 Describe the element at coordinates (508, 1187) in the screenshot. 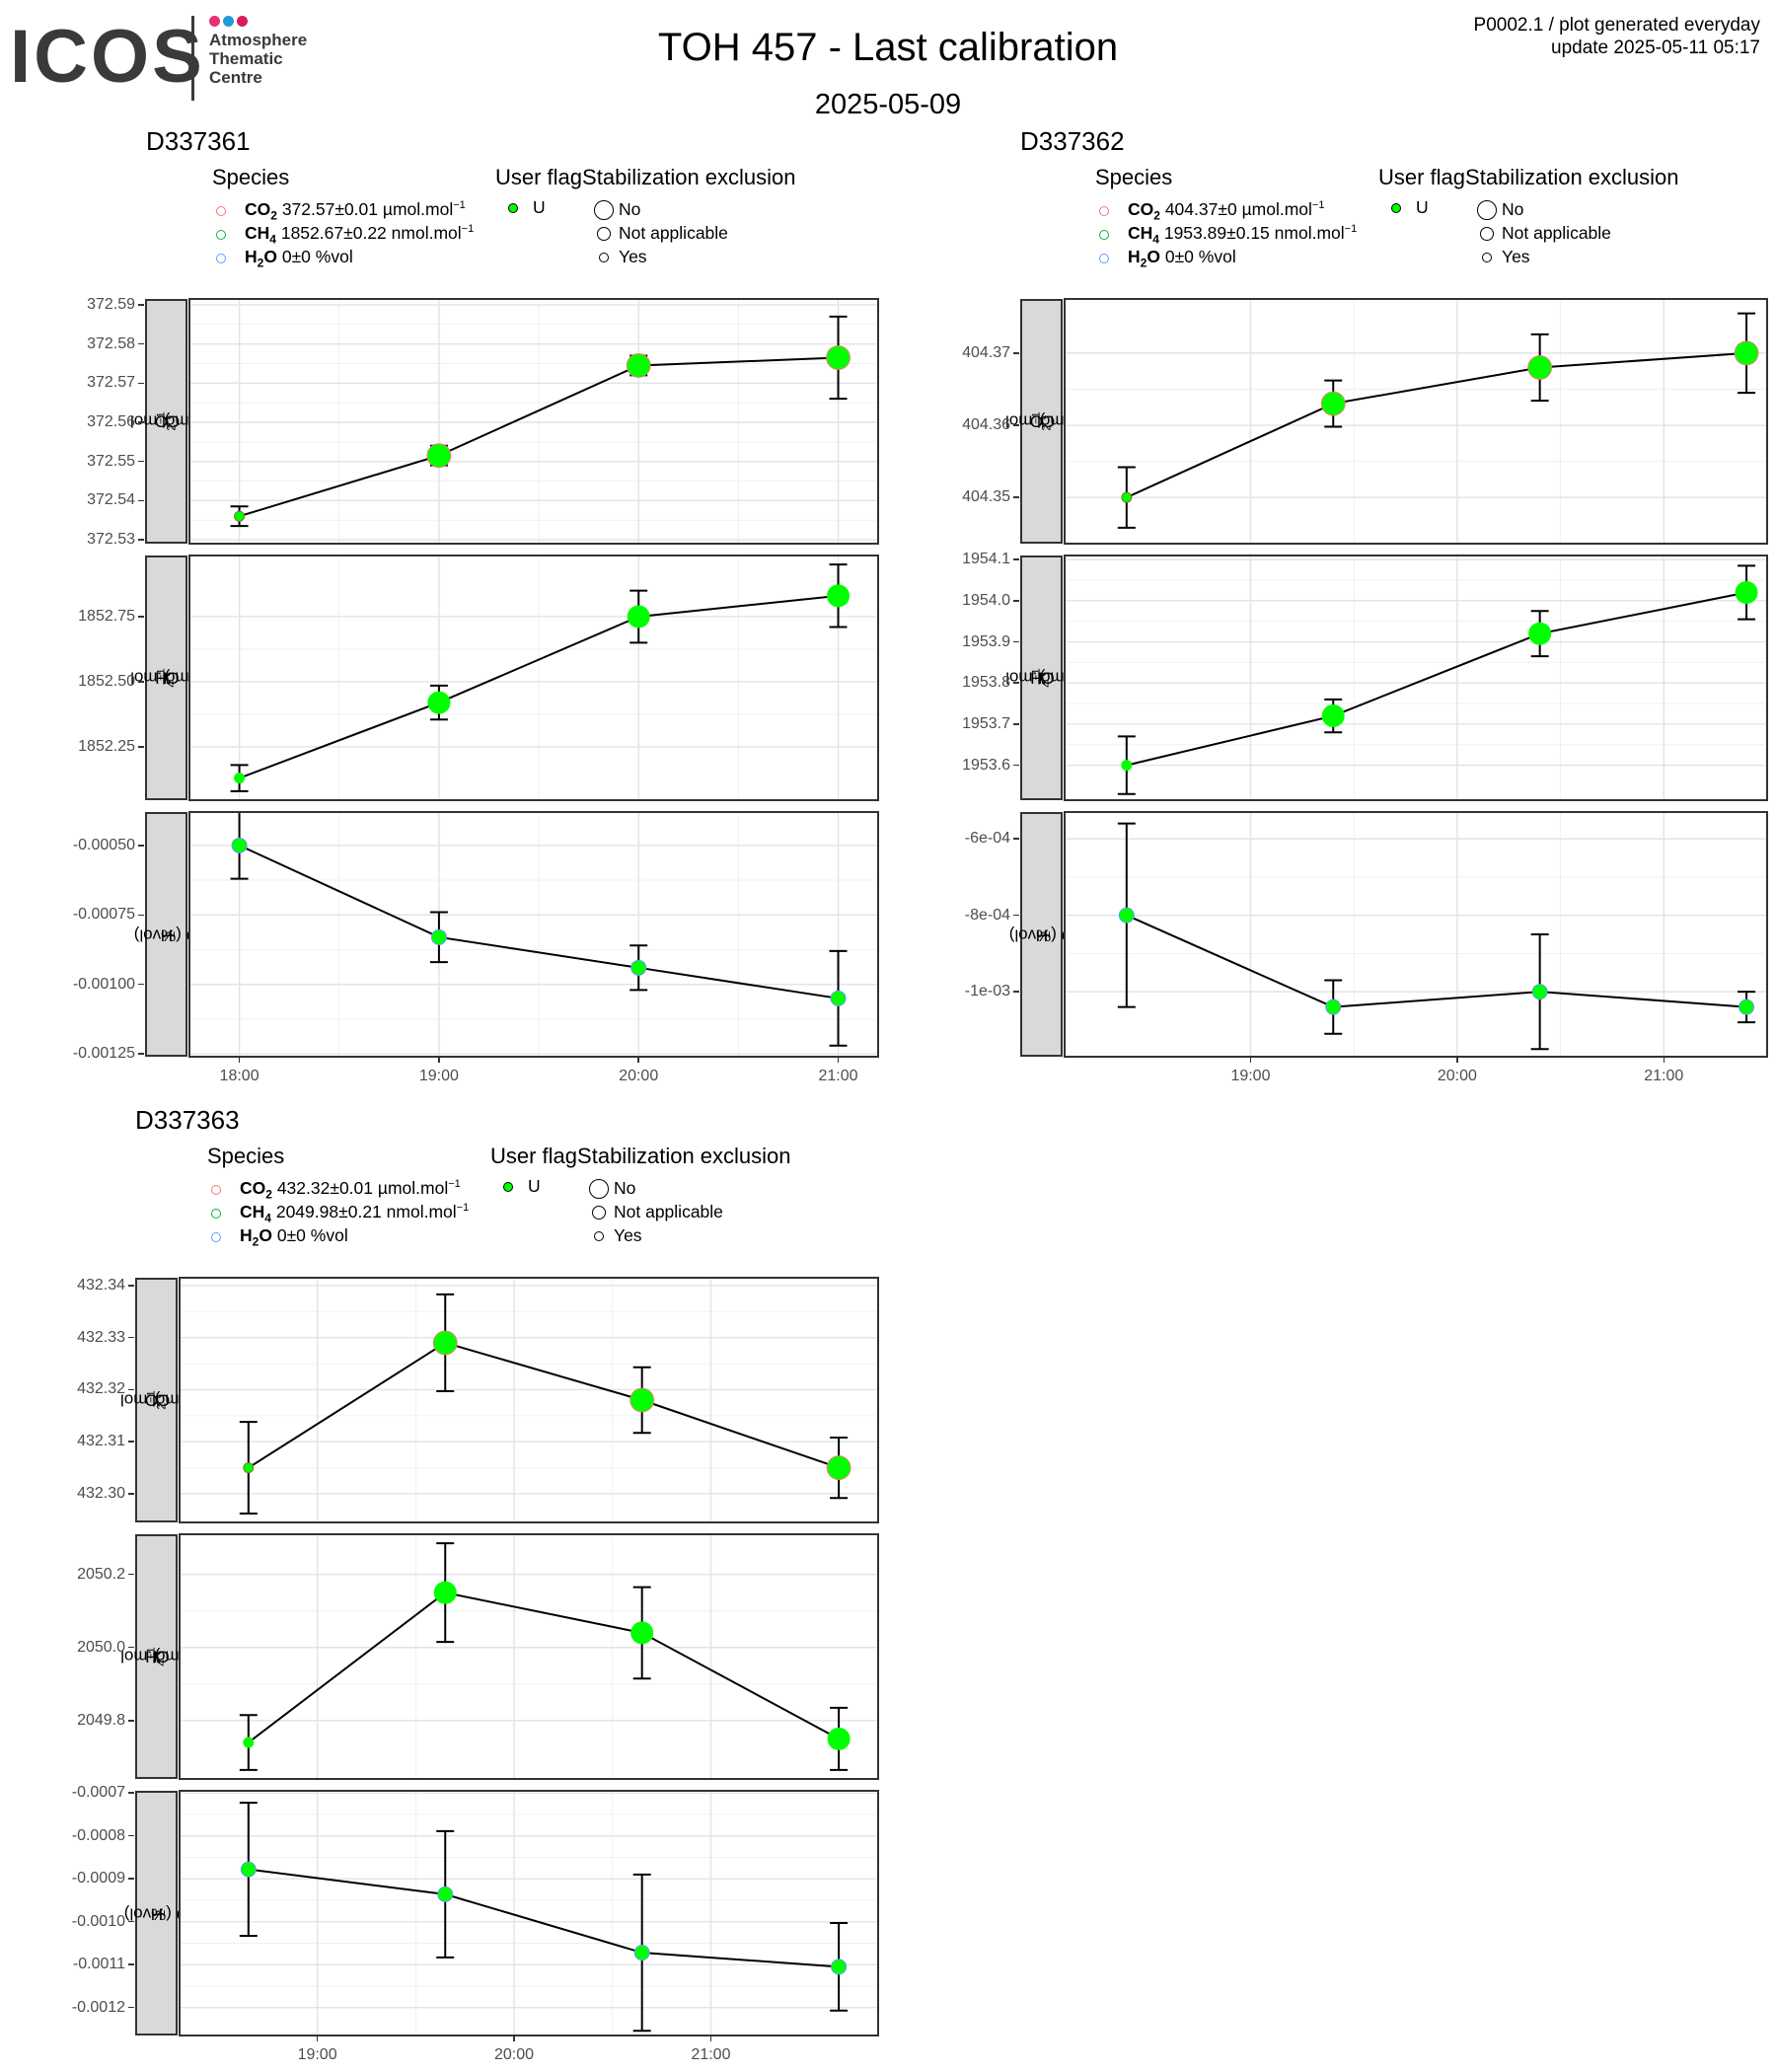

I see `chart-3-legend-user-flag-key` at that location.